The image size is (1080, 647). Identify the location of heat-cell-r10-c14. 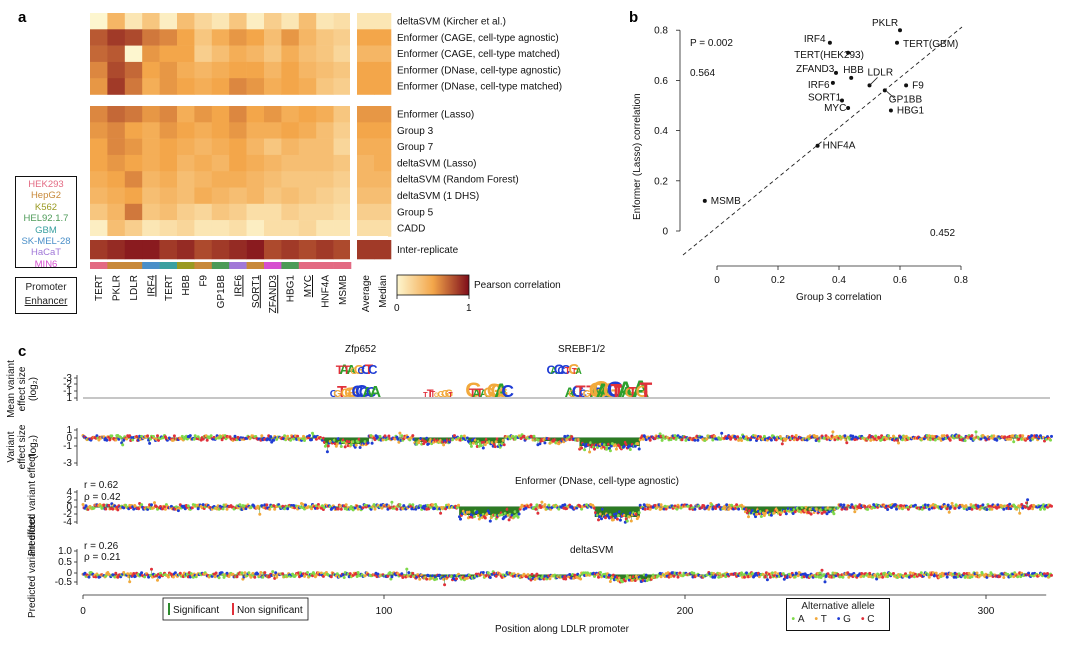
(342, 196).